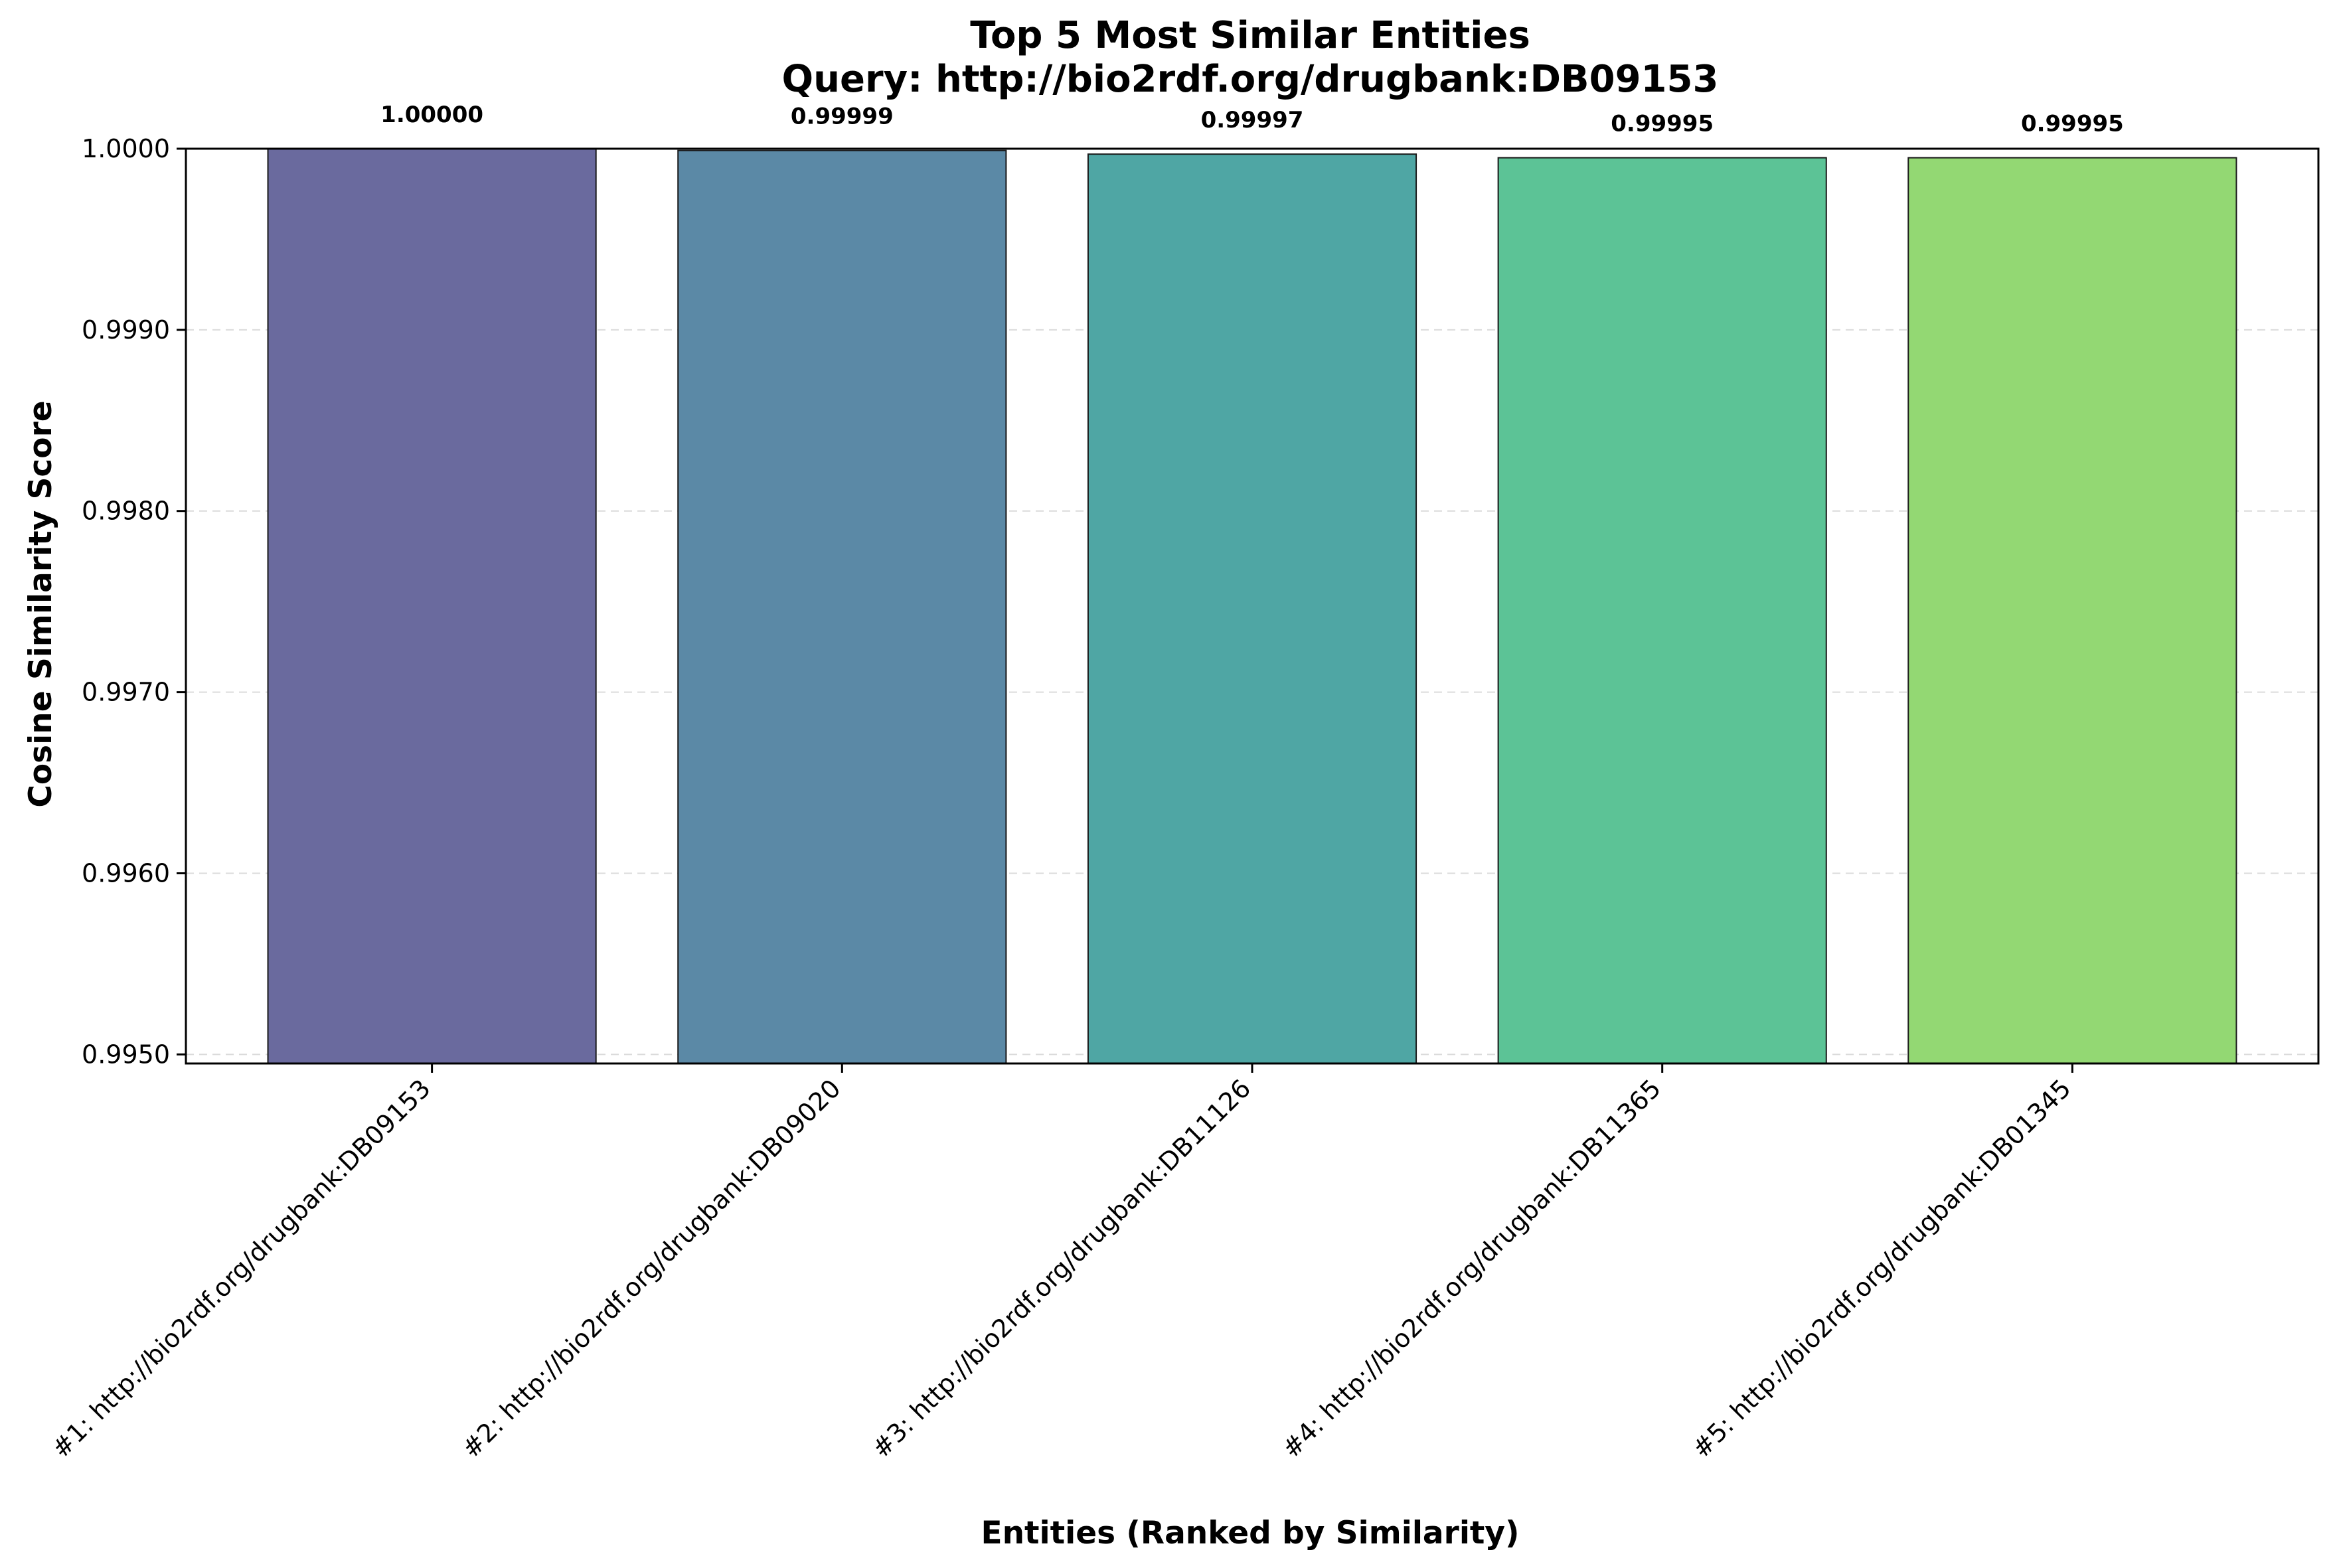 This screenshot has width=2335, height=1568. What do you see at coordinates (2072, 124) in the screenshot?
I see `data-label-5: 0.99995` at bounding box center [2072, 124].